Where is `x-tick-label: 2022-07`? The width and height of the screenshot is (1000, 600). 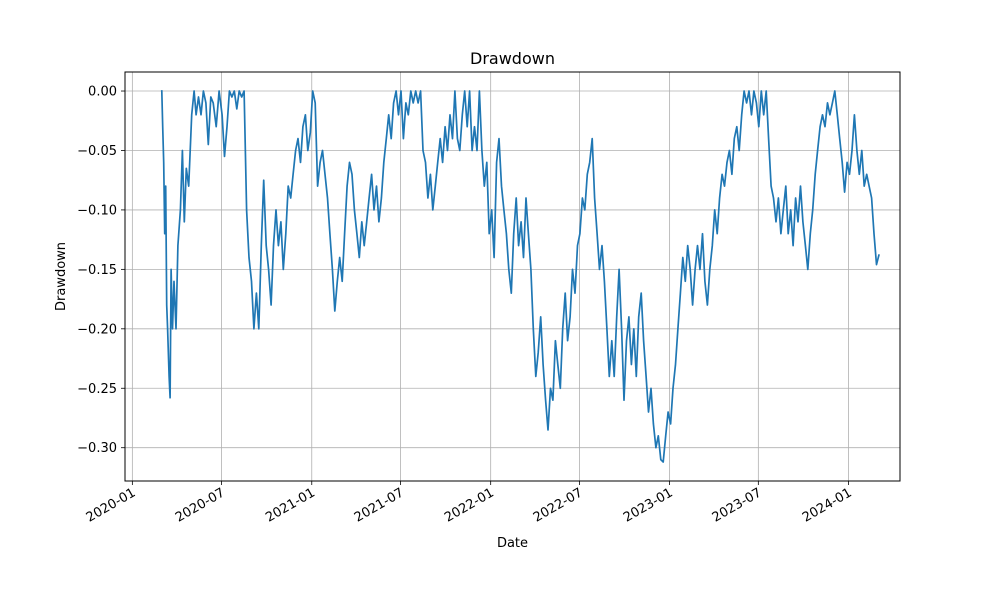 x-tick-label: 2022-07 is located at coordinates (558, 505).